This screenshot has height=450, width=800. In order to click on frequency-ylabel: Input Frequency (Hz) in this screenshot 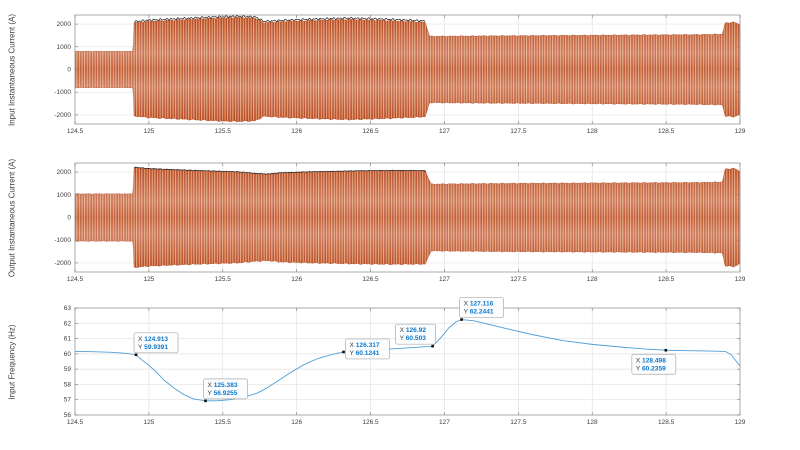, I will do `click(12, 362)`.